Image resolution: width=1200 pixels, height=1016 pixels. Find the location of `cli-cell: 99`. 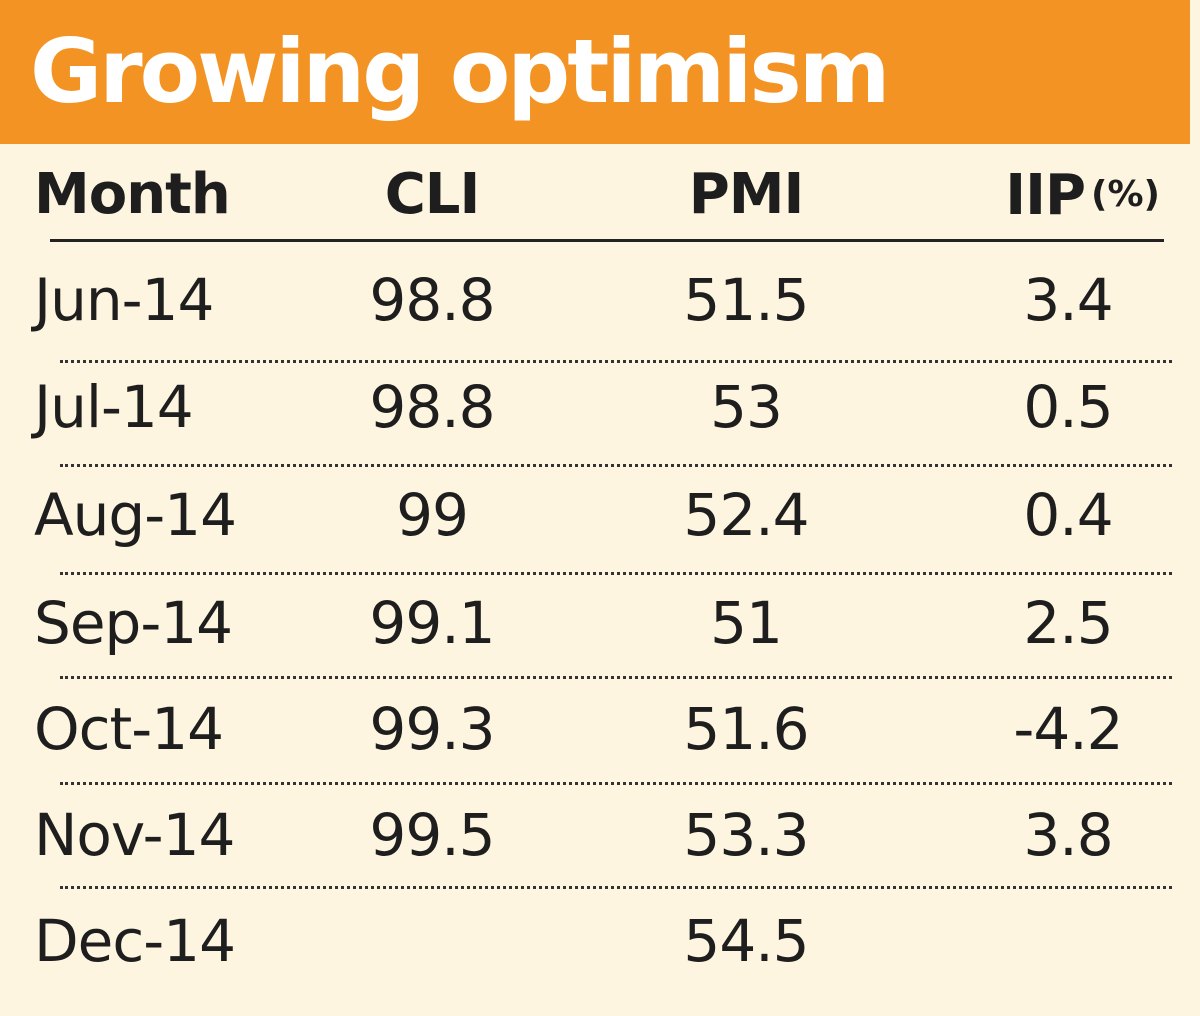

cli-cell: 99 is located at coordinates (432, 515).